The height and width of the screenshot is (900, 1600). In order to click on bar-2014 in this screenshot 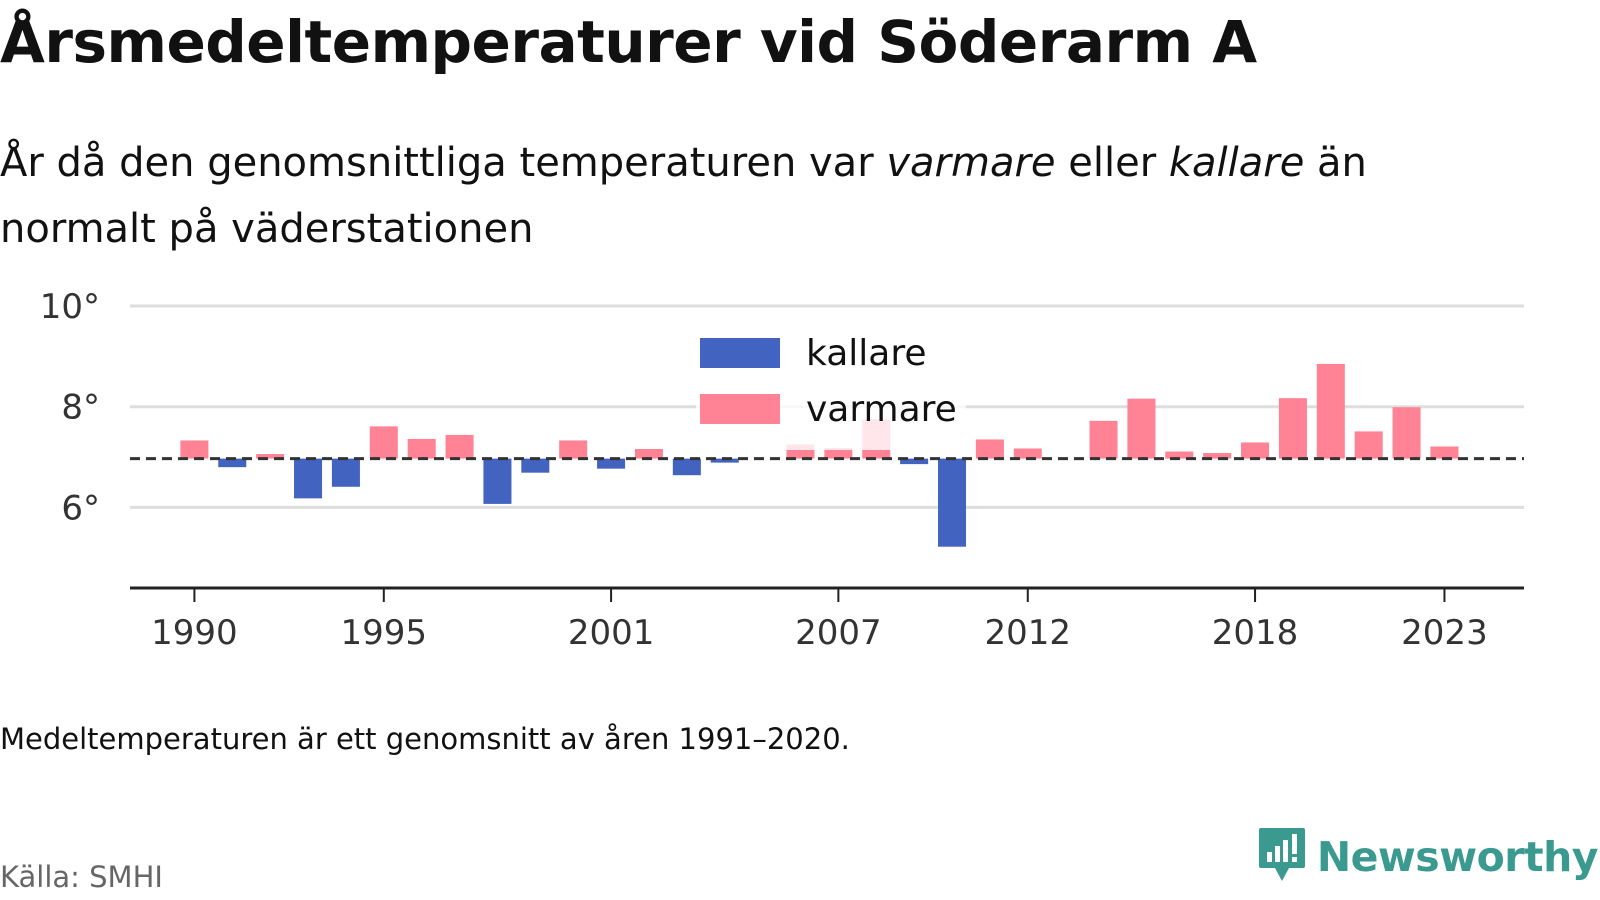, I will do `click(1103, 439)`.